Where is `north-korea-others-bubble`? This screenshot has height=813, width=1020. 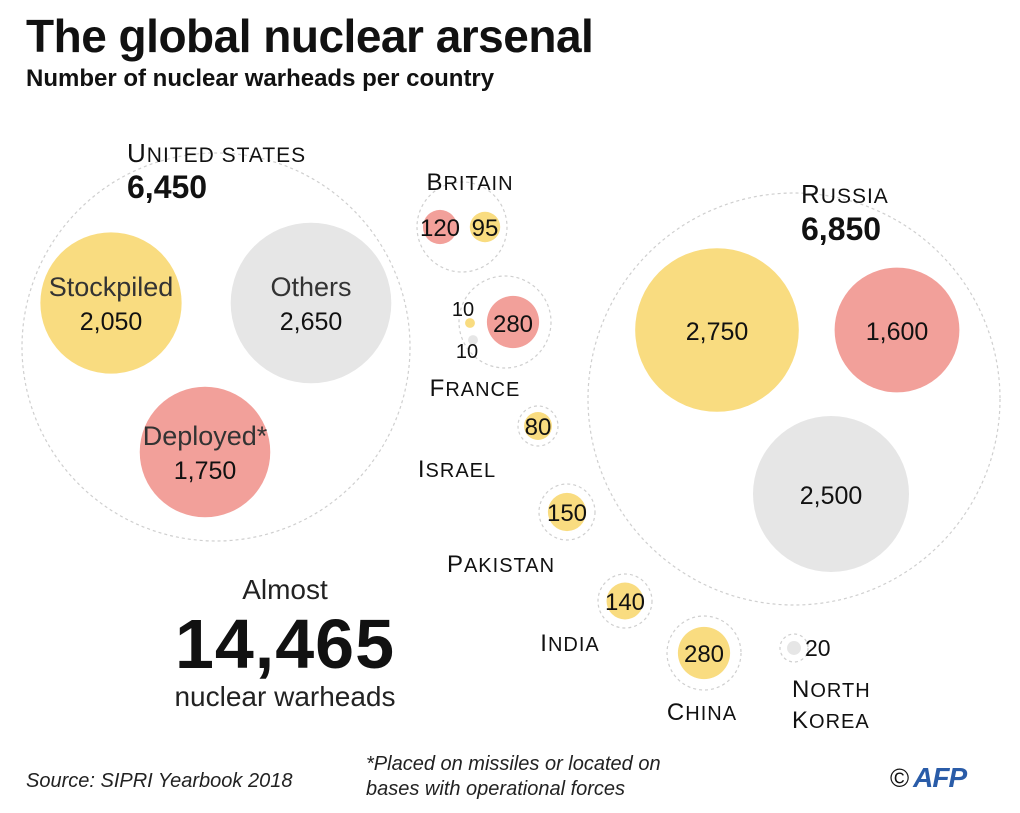
north-korea-others-bubble is located at coordinates (794, 648).